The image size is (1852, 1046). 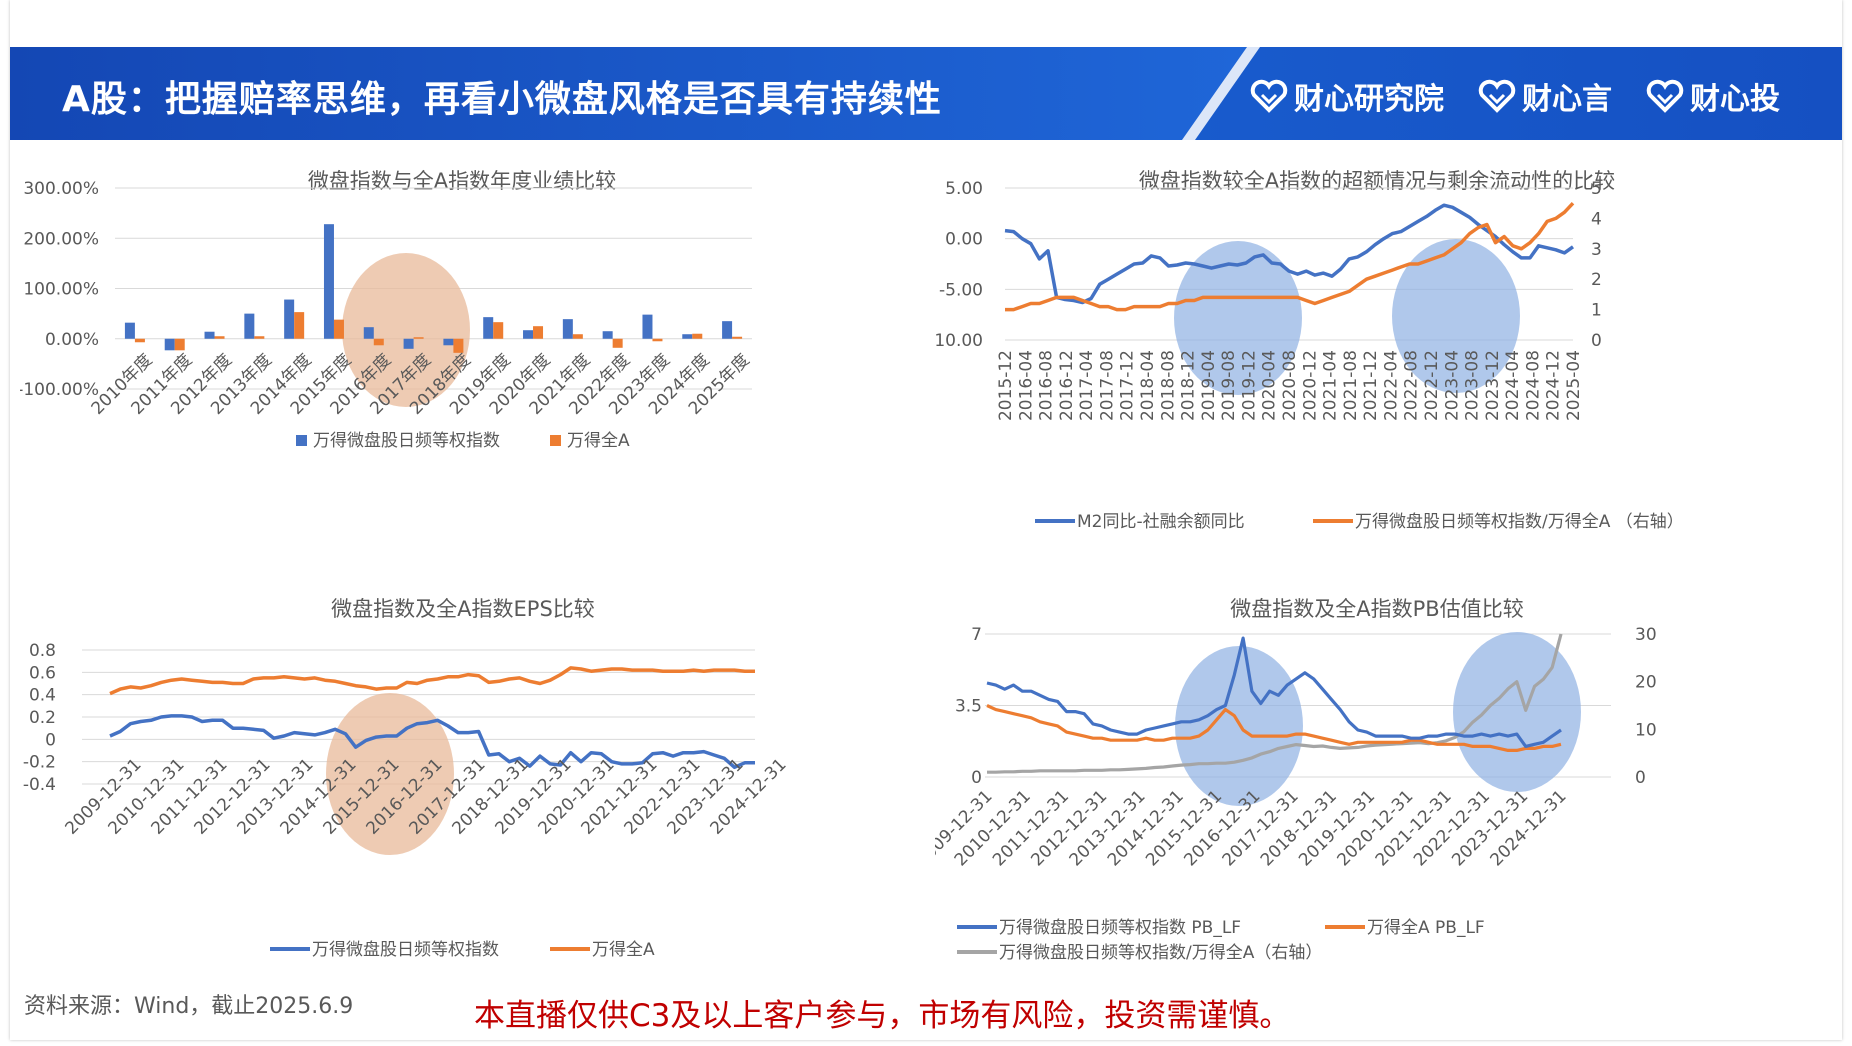 What do you see at coordinates (1493, 385) in the screenshot?
I see `x-tick-label: 2023-12` at bounding box center [1493, 385].